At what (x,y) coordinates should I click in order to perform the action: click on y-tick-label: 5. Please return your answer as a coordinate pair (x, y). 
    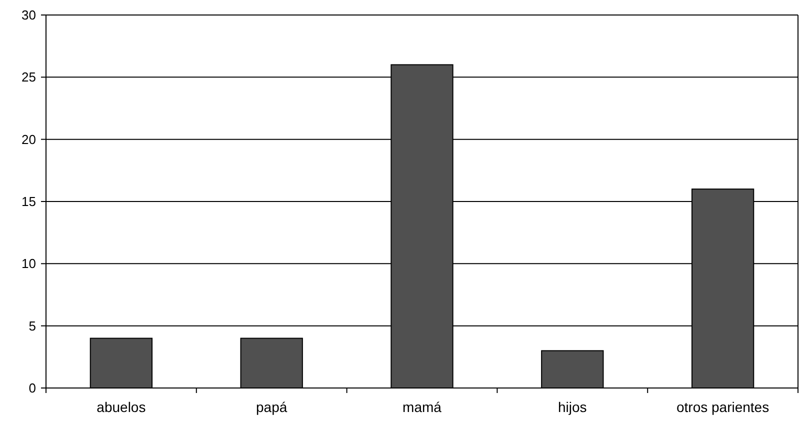
    Looking at the image, I should click on (32, 326).